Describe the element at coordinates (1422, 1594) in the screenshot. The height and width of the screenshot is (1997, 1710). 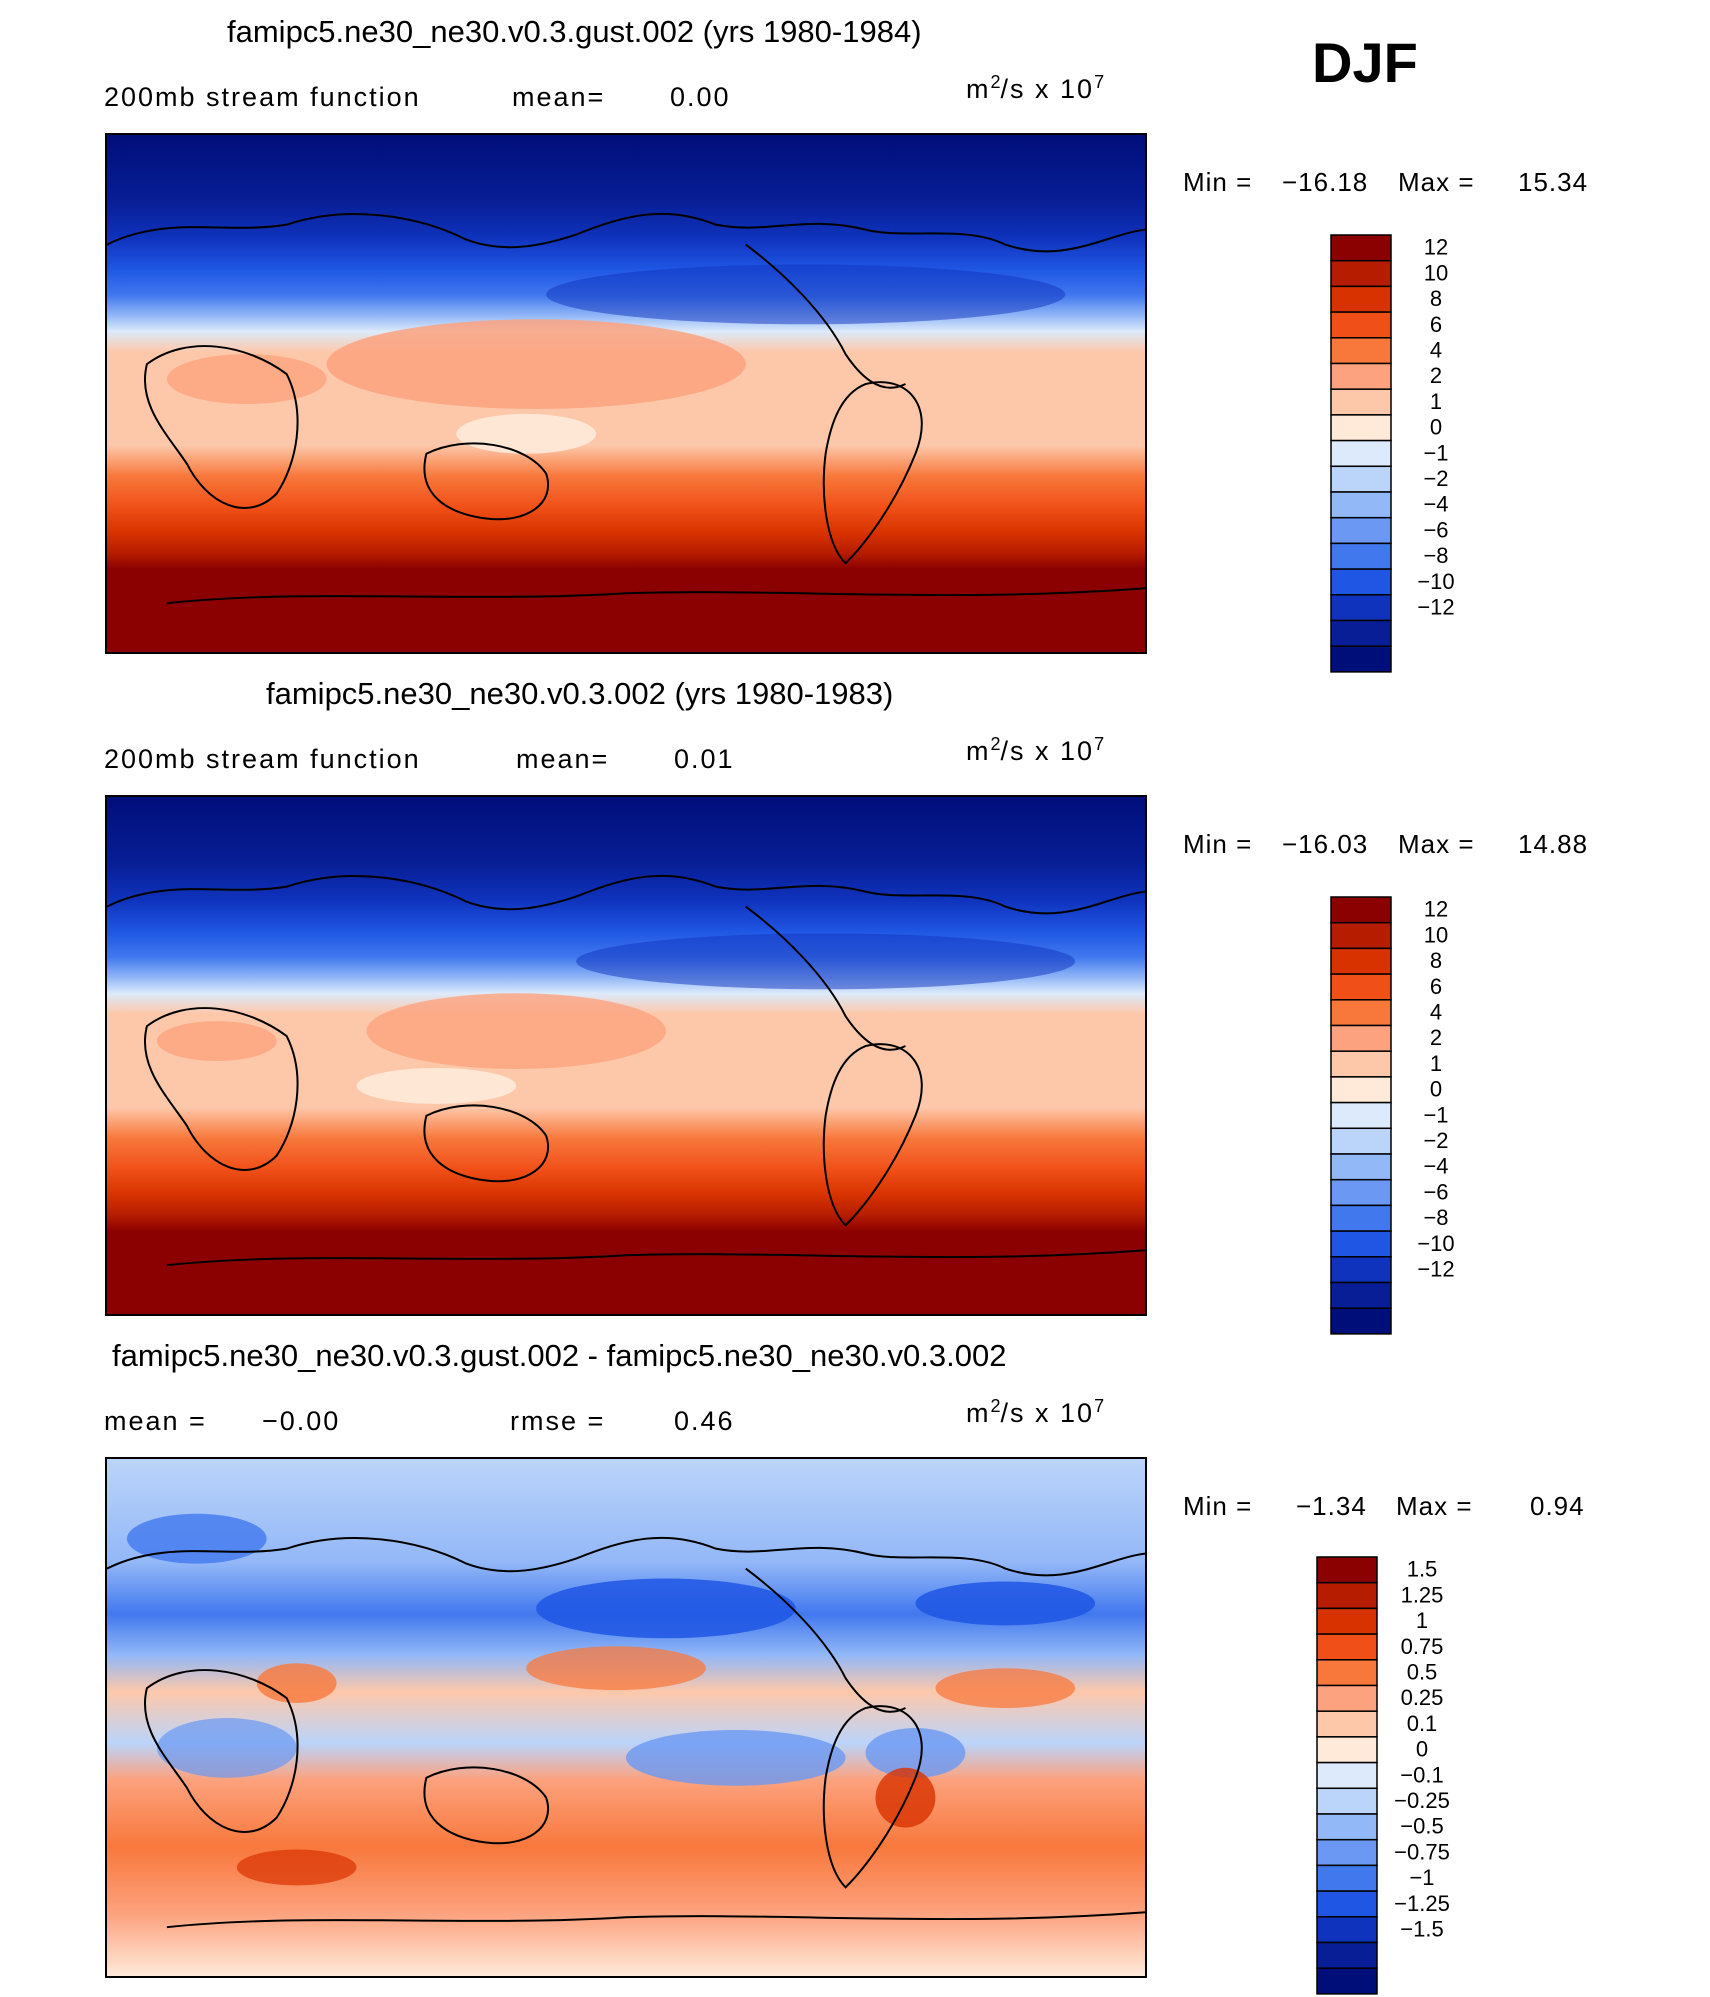
I see `colorbar-tick-label: 1.25` at that location.